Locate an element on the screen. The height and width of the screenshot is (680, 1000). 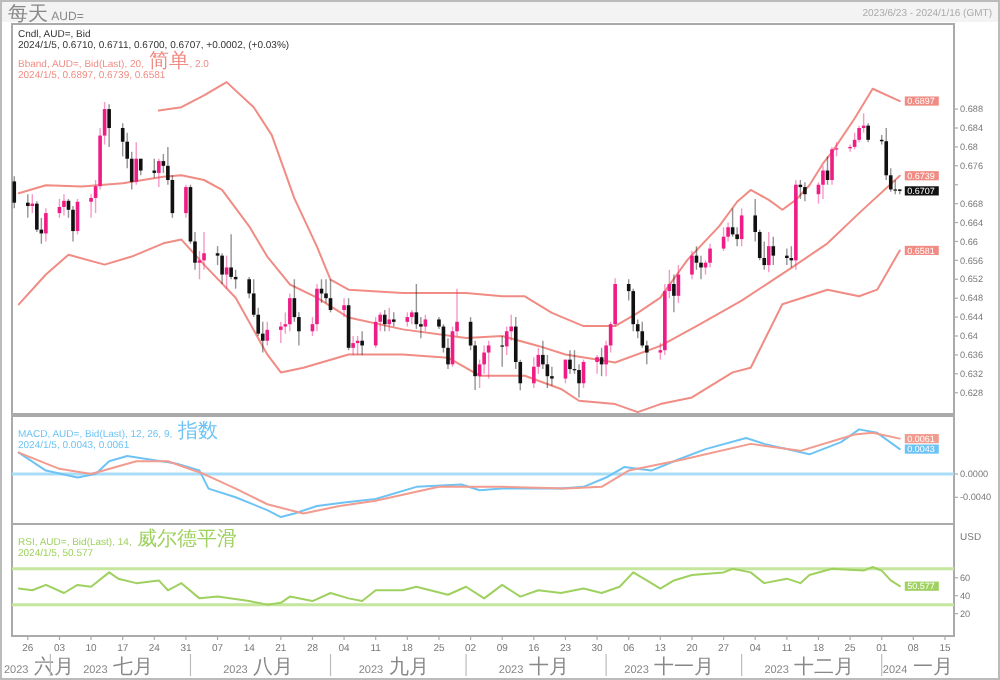
candlestick is located at coordinates (412, 317).